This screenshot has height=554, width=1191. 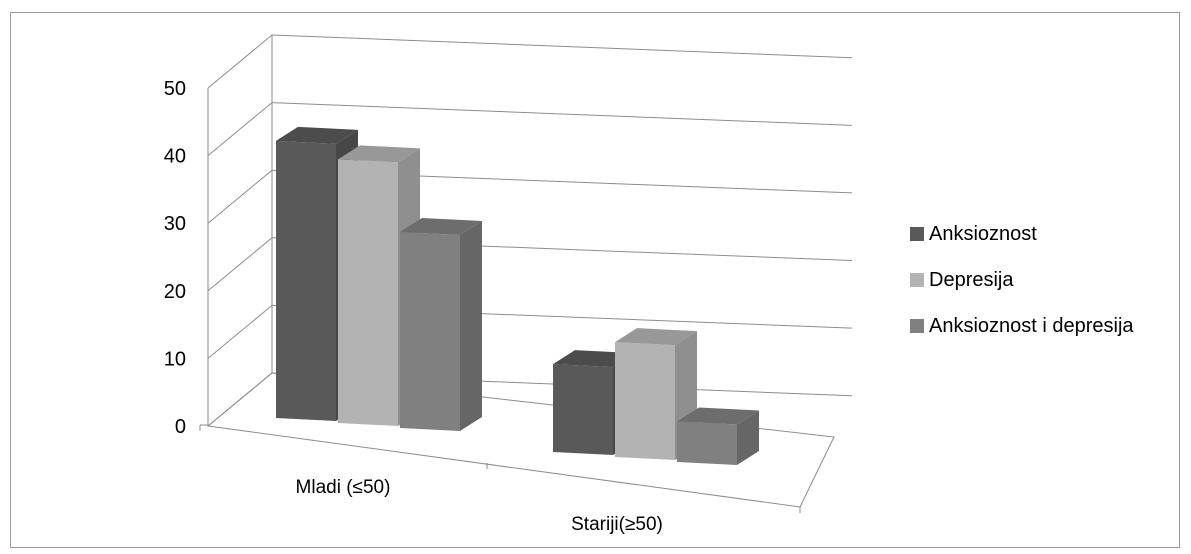 What do you see at coordinates (175, 258) in the screenshot?
I see `y-tick-labels: 0 10 20 30 40 50` at bounding box center [175, 258].